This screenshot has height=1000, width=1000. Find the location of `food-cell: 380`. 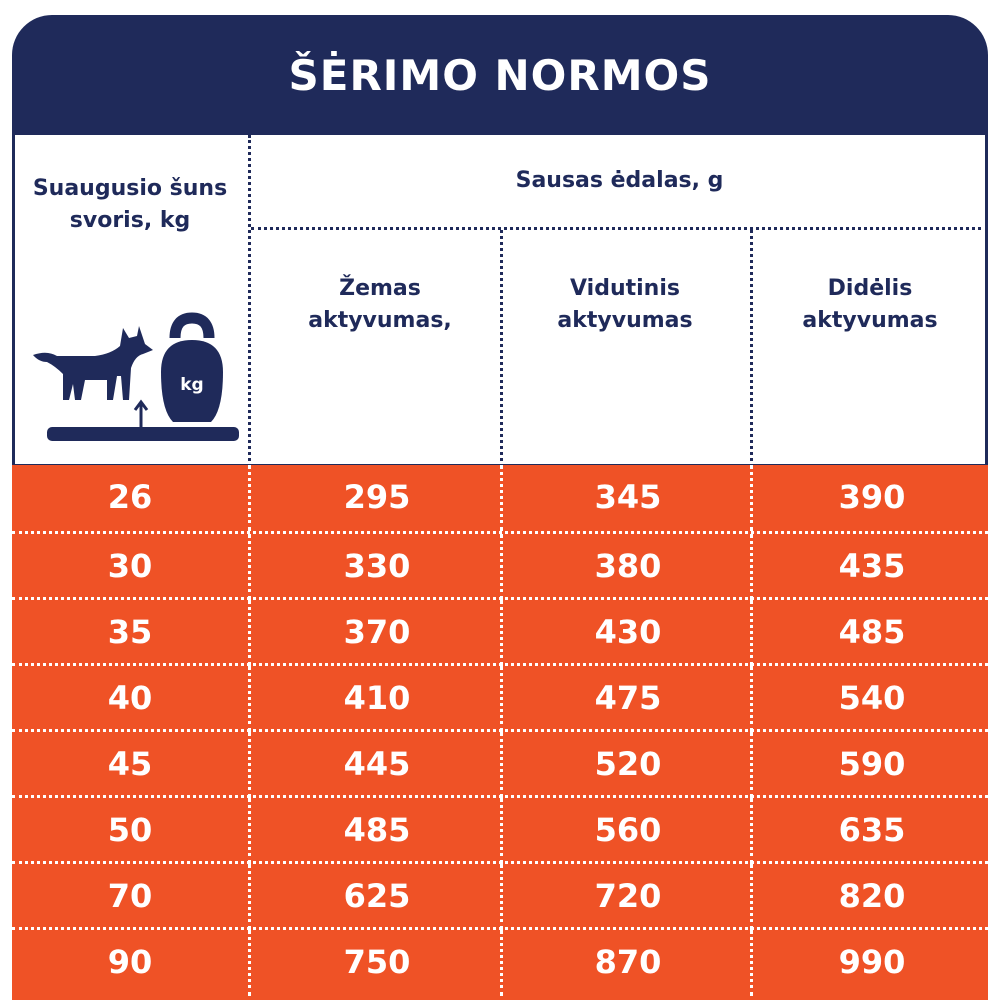

food-cell: 380 is located at coordinates (626, 567).